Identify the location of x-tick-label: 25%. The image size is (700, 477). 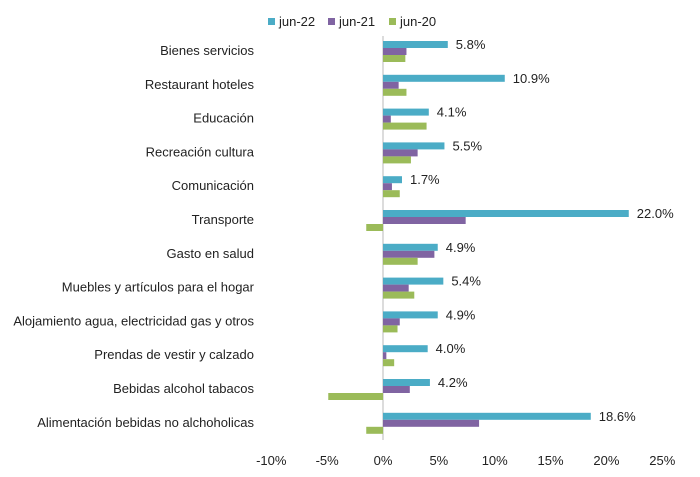
(662, 460).